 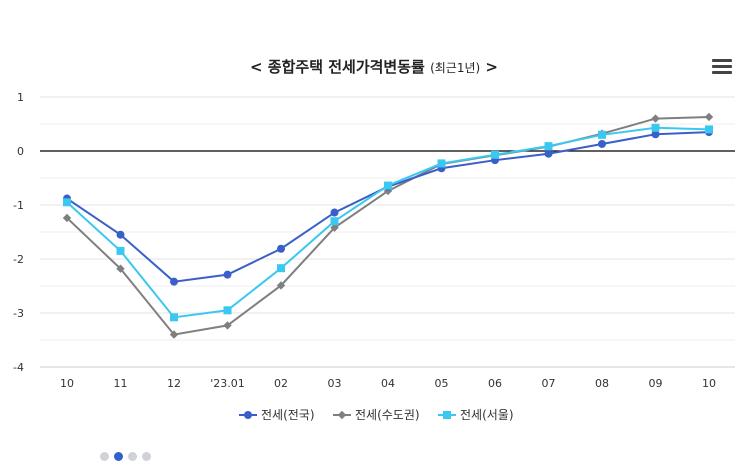 I want to click on x-tick-label: 05, so click(x=442, y=383).